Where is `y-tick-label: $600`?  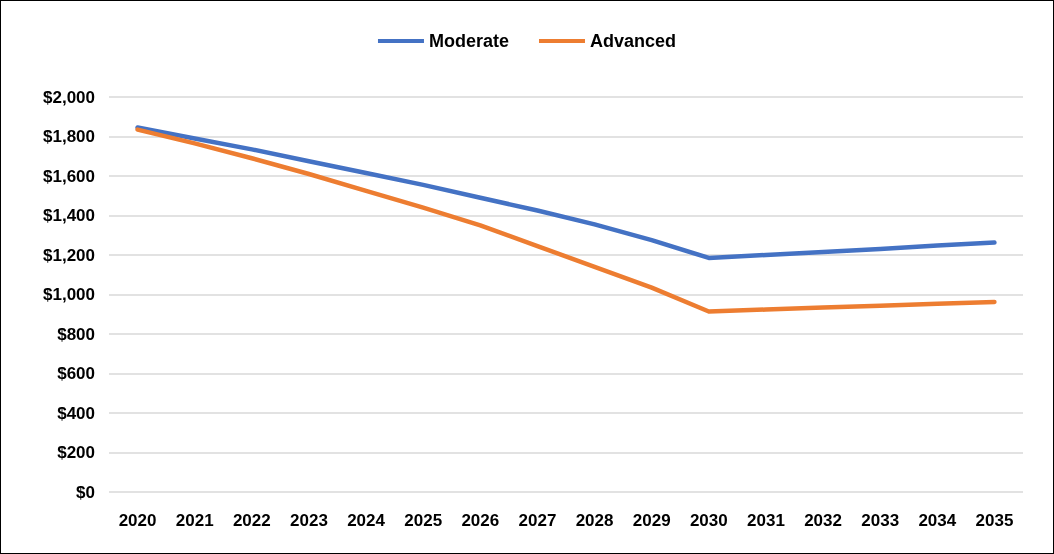 y-tick-label: $600 is located at coordinates (76, 373).